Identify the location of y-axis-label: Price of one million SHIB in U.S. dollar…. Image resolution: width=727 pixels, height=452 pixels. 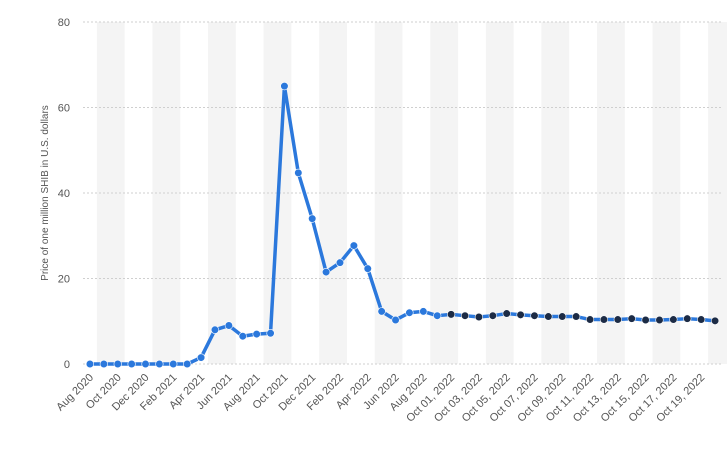
(45, 193).